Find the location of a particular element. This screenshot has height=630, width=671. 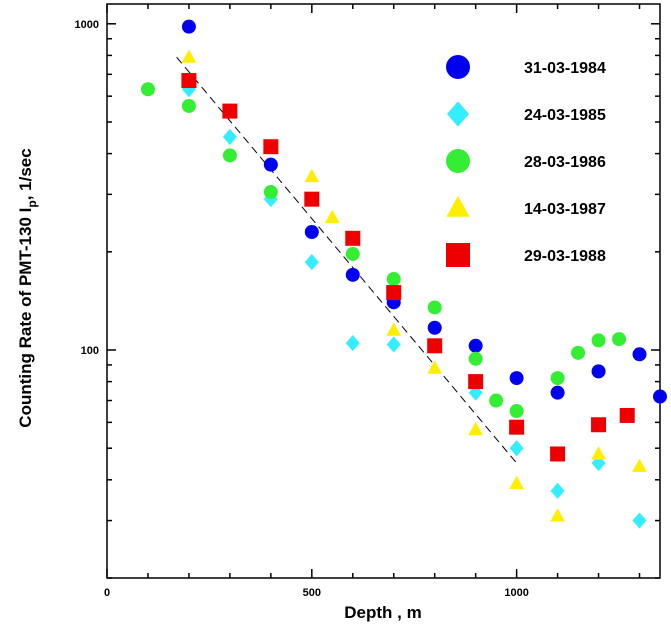

legend-item: 31-03-1984 is located at coordinates (526, 67).